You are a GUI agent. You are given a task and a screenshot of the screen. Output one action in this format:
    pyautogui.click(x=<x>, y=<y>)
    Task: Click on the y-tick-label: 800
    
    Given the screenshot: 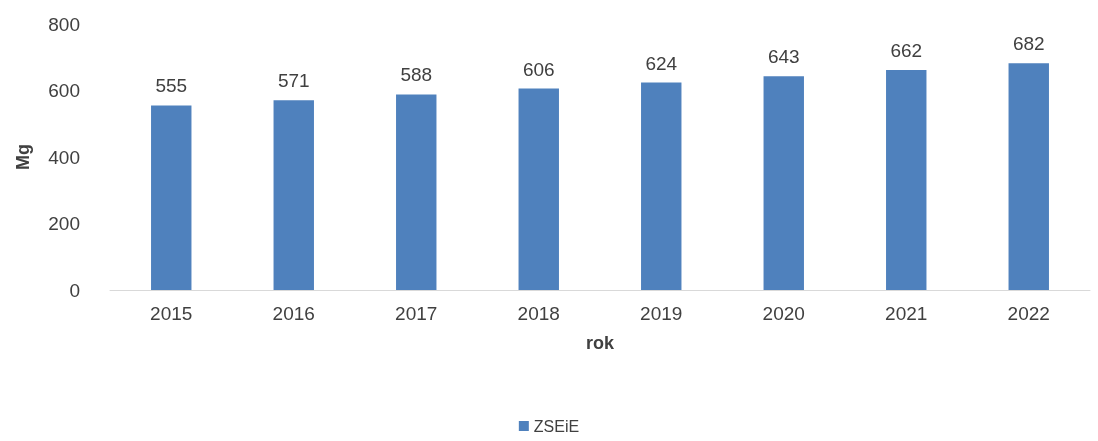 What is the action you would take?
    pyautogui.click(x=64, y=24)
    